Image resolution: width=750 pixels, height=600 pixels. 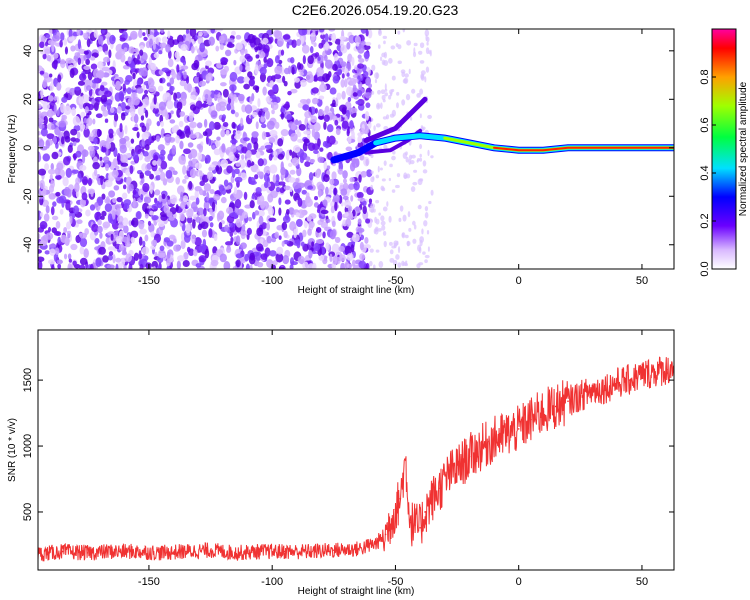 I want to click on x-tick-label: 50, so click(x=642, y=582).